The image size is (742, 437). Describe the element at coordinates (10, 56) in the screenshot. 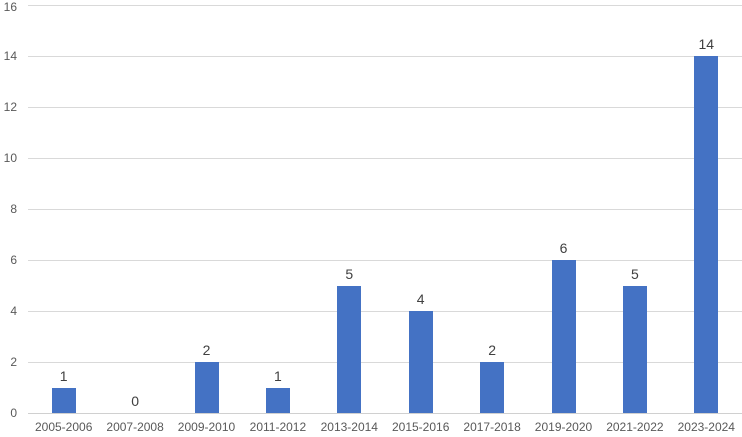

I see `y-axis-tick-label: 14` at that location.